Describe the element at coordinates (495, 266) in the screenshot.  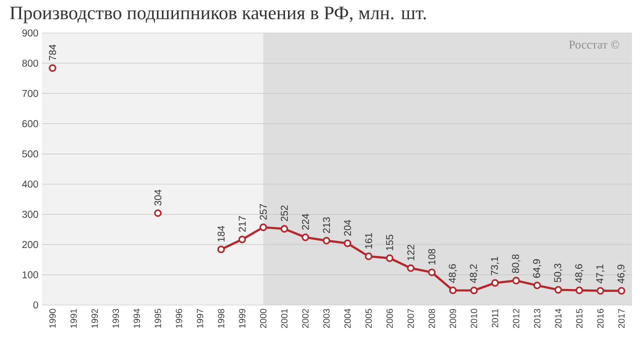
I see `data-label: 73,1` at that location.